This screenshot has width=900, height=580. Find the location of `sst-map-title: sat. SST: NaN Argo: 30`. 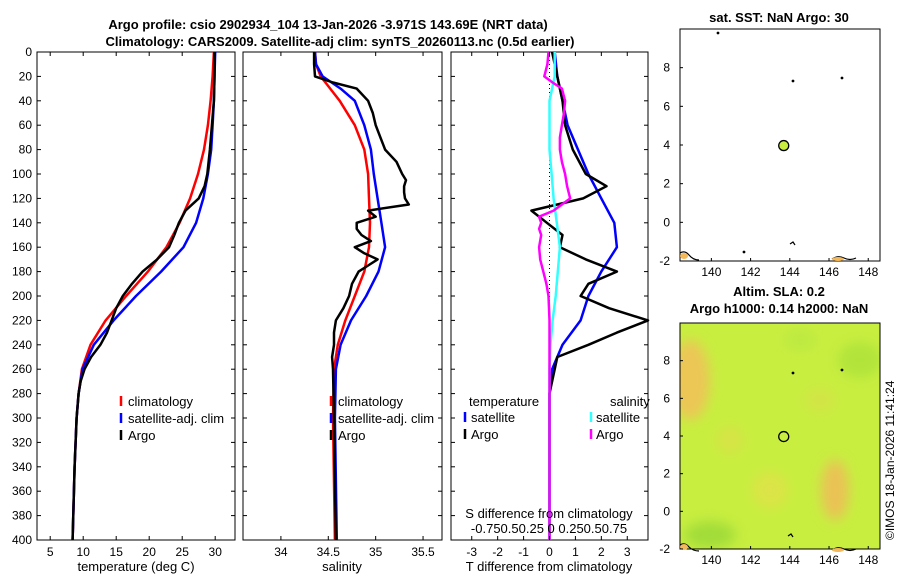

sst-map-title: sat. SST: NaN Argo: 30 is located at coordinates (779, 17).